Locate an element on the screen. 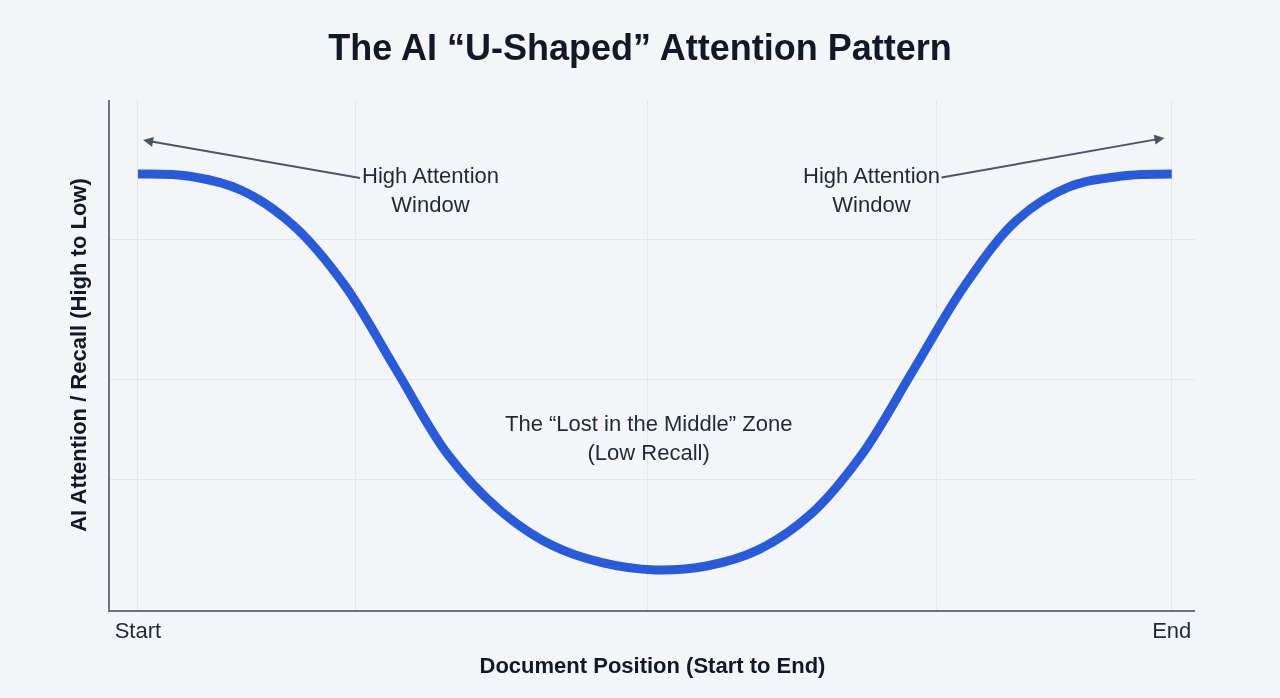 The width and height of the screenshot is (1280, 698). x-axis-title: Document Position (Start to End) is located at coordinates (652, 665).